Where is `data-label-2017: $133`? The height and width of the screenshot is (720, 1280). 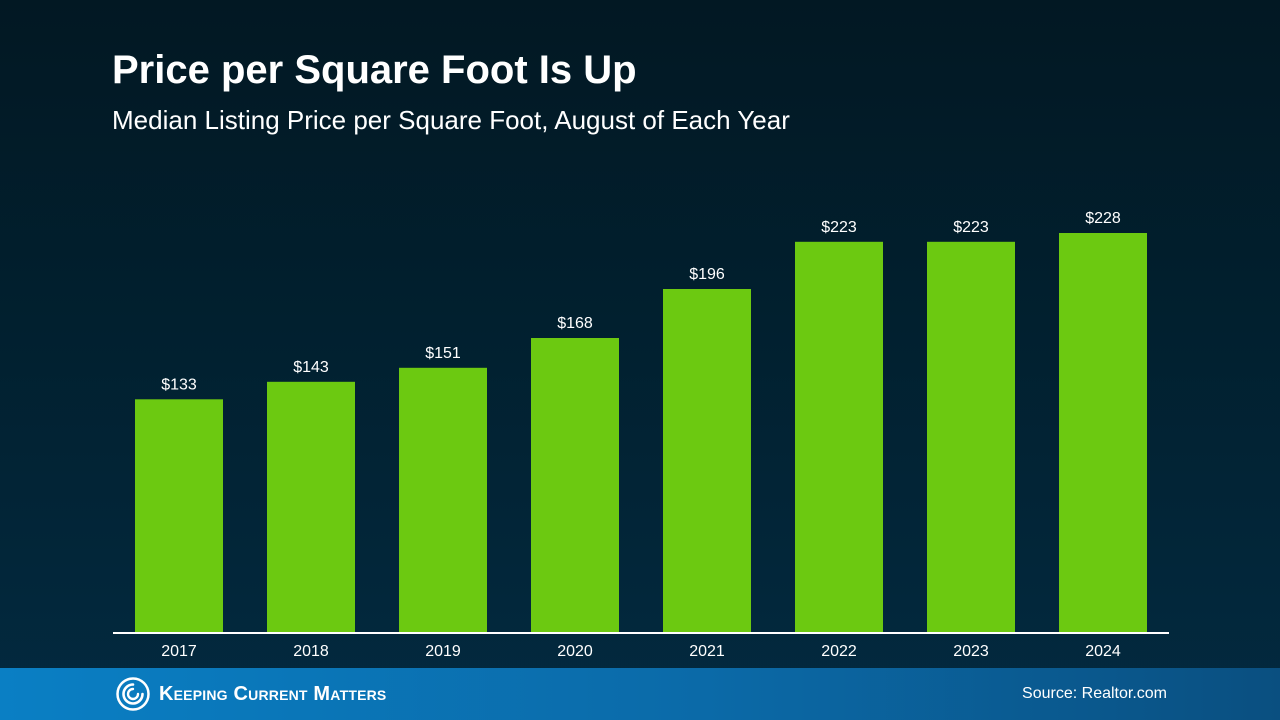 data-label-2017: $133 is located at coordinates (179, 384).